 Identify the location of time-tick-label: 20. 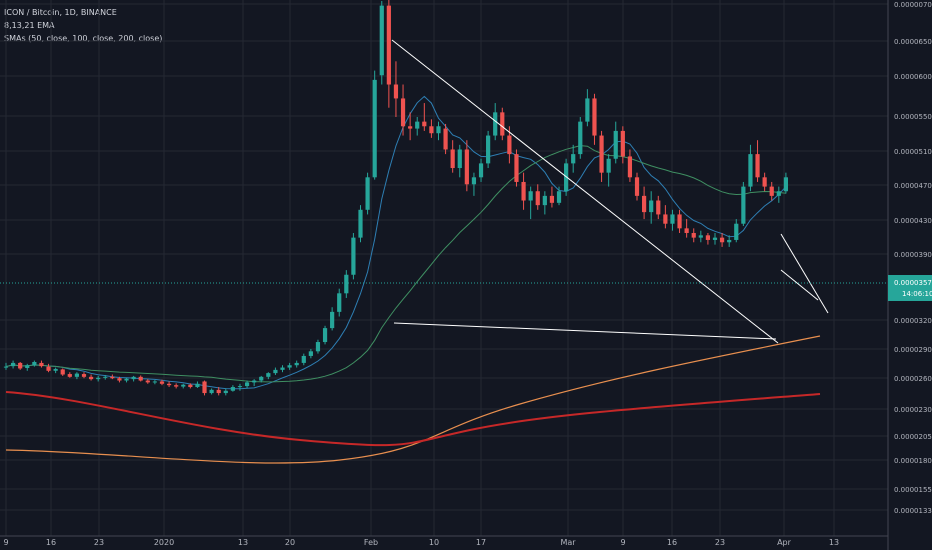
(290, 542).